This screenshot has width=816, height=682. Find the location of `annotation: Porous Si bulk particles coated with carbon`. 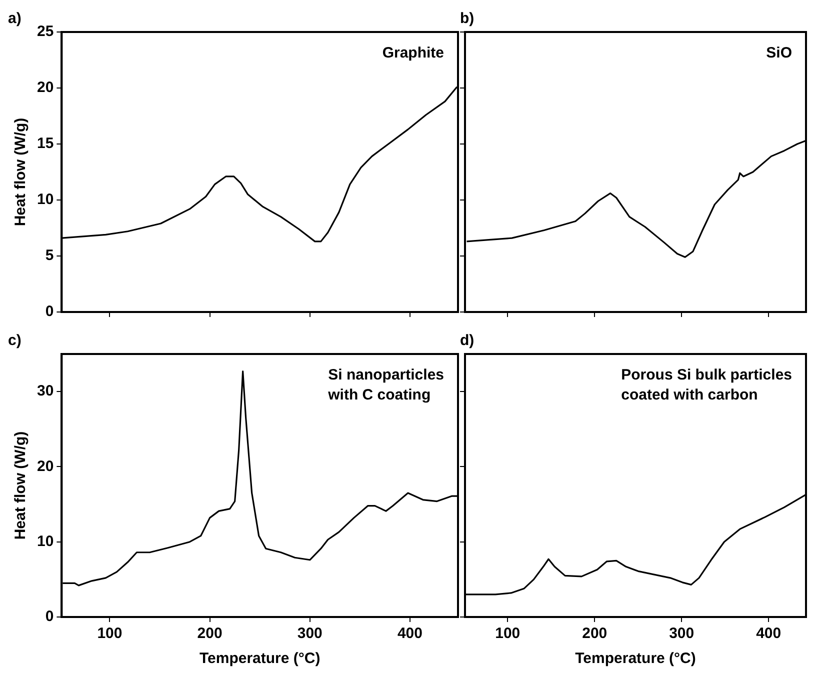

annotation: Porous Si bulk particles coated with carbon is located at coordinates (706, 385).